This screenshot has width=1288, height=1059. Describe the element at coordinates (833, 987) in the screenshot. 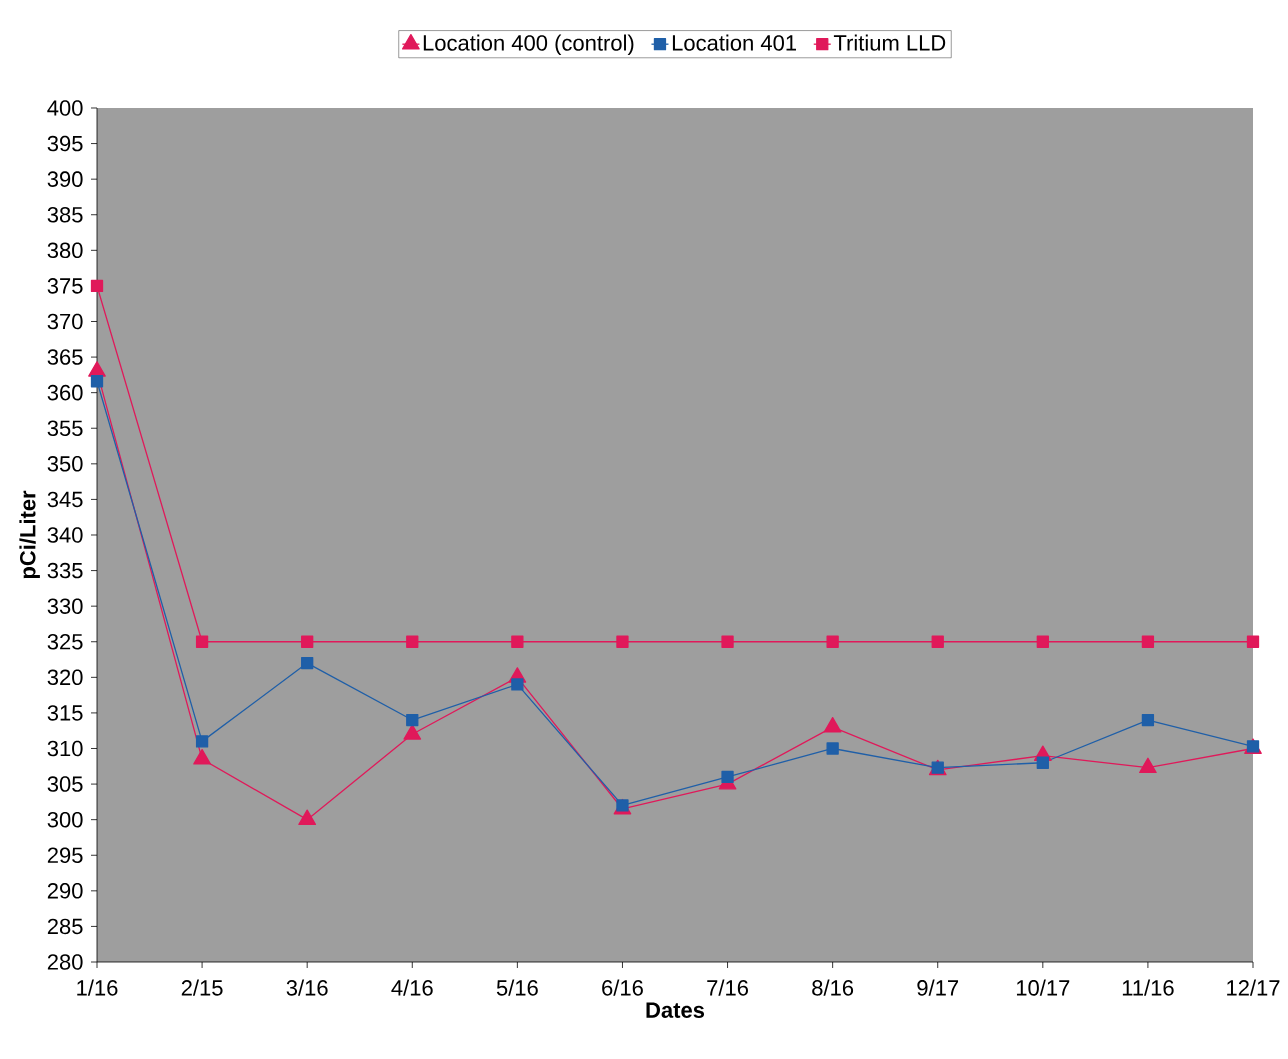

I see `x-tick-label: 8/16` at that location.